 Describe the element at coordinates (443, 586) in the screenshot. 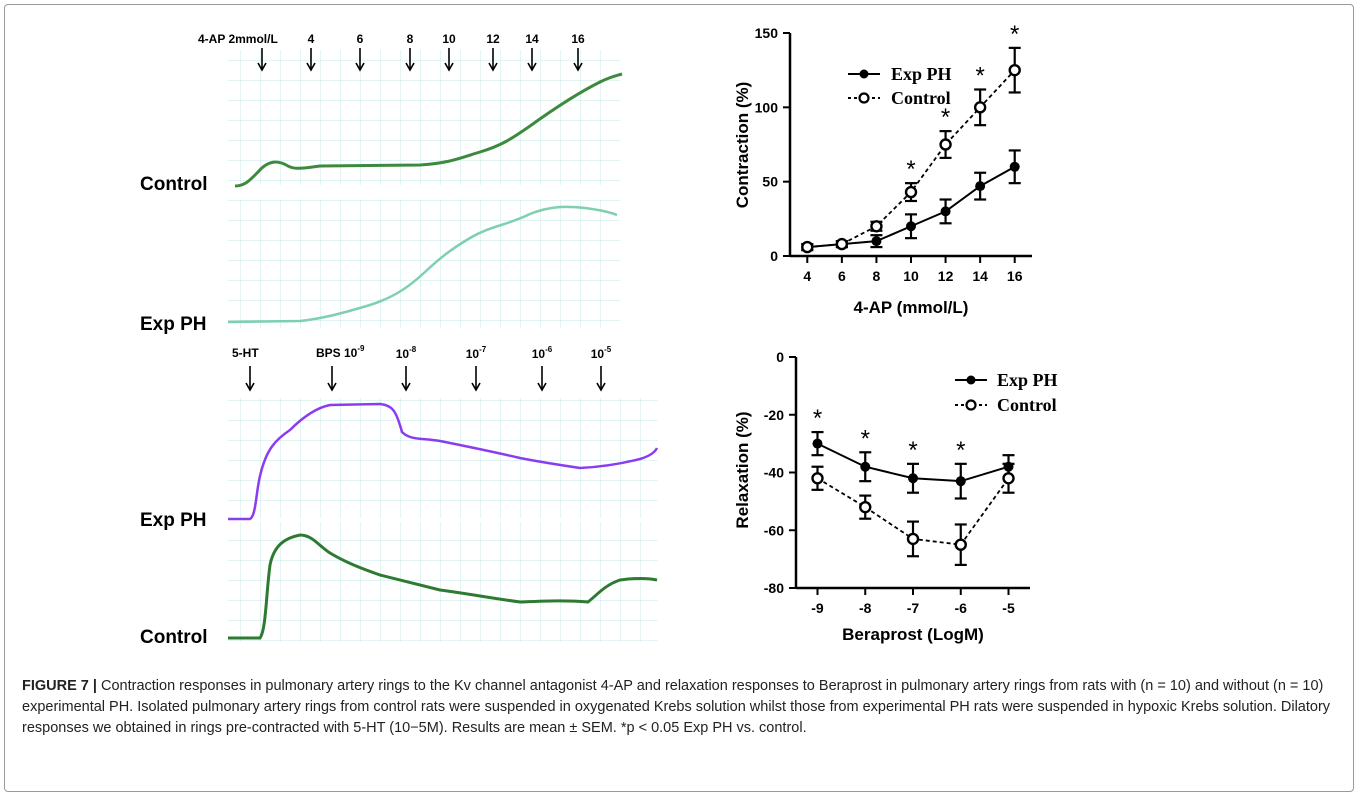

I see `trace-control-beraprost` at that location.